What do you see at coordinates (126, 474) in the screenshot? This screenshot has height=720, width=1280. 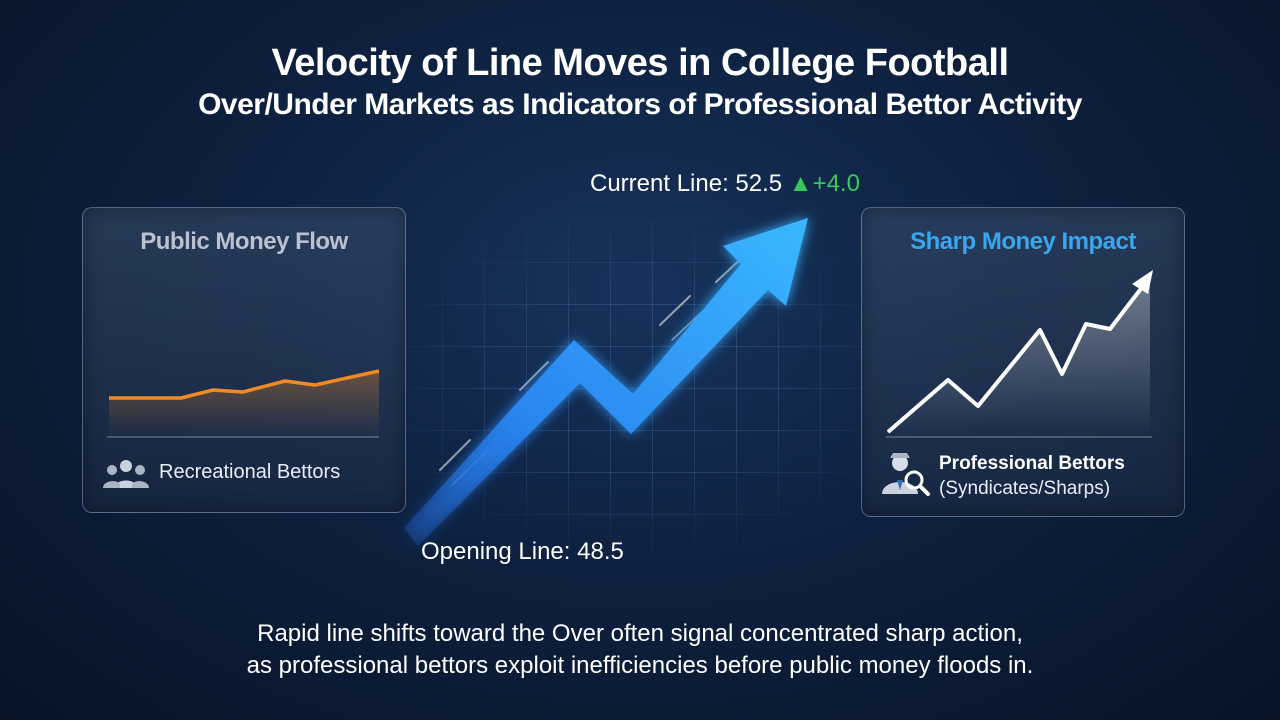 I see `people-group-icon` at bounding box center [126, 474].